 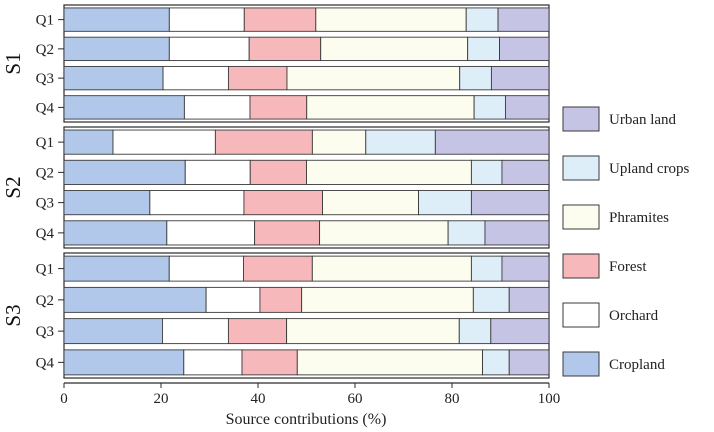 I want to click on x-tick-label-60: 60, so click(x=355, y=399).